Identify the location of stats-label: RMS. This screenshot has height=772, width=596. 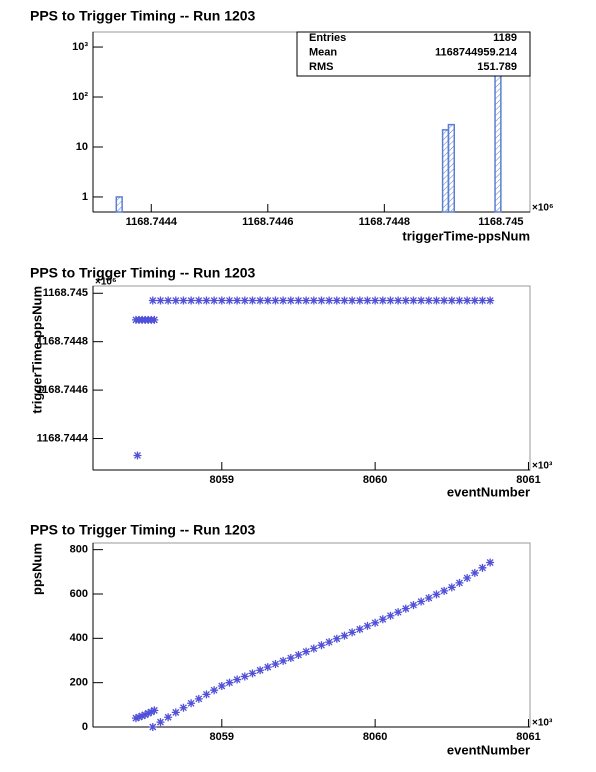
(321, 67).